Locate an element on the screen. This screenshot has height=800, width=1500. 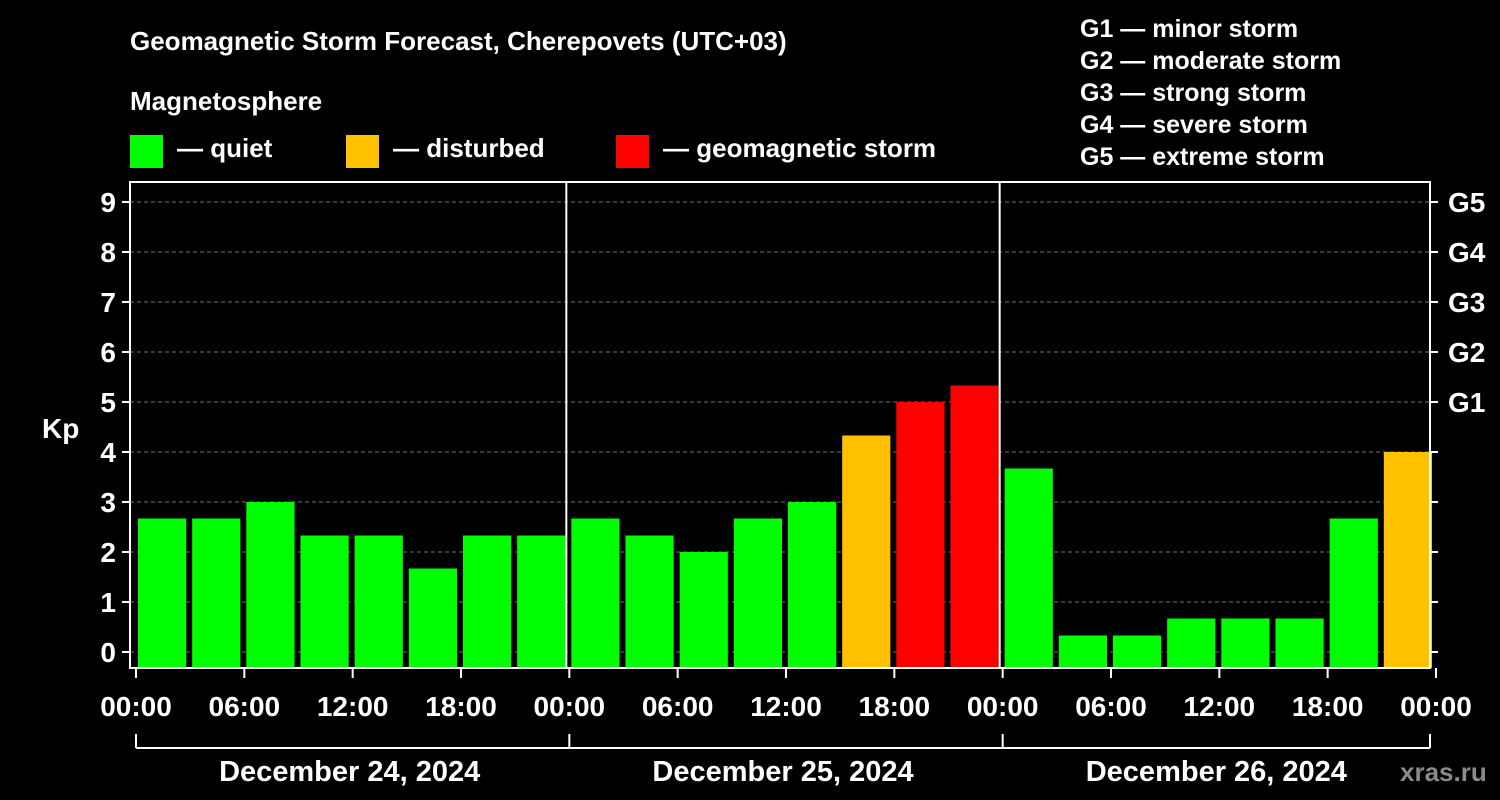
legend-label-disturbed: — disturbed is located at coordinates (469, 148).